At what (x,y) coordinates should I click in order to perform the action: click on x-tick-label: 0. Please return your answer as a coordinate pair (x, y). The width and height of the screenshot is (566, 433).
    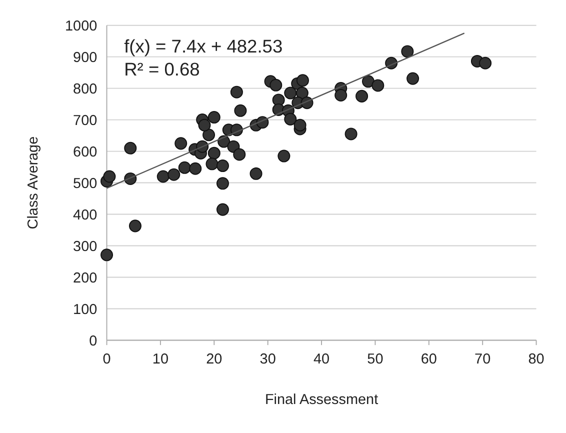
    Looking at the image, I should click on (106, 359).